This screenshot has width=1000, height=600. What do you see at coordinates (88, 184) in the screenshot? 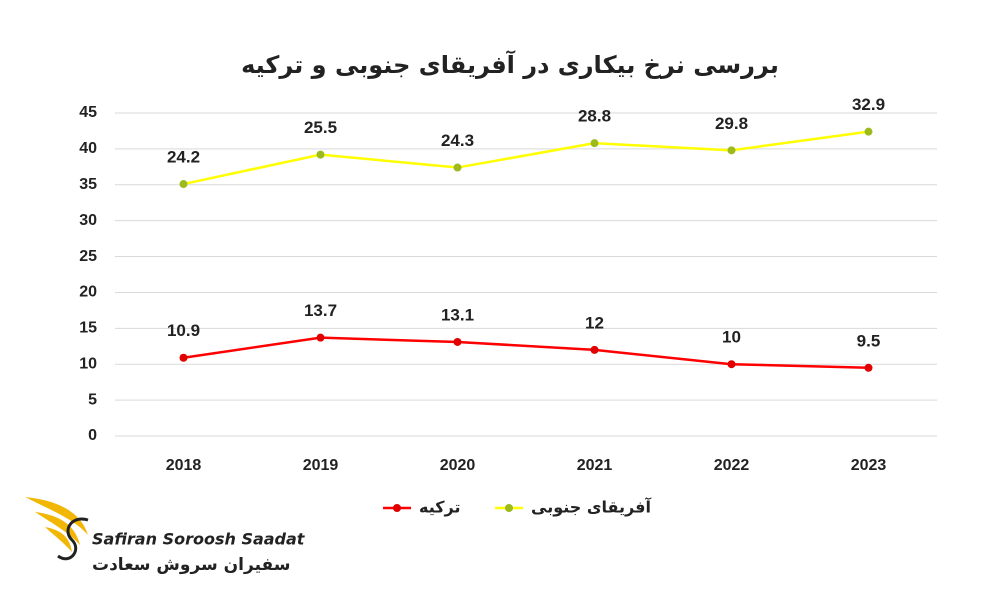
I see `y-tick-label: 35` at bounding box center [88, 184].